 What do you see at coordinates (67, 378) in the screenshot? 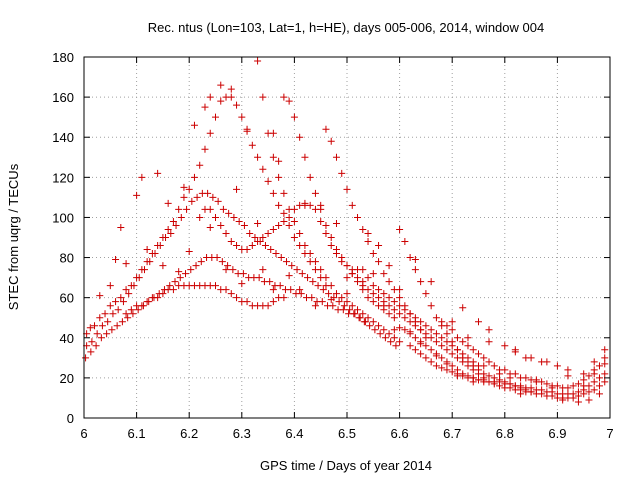
I see `y-tick-label: 20` at bounding box center [67, 378].